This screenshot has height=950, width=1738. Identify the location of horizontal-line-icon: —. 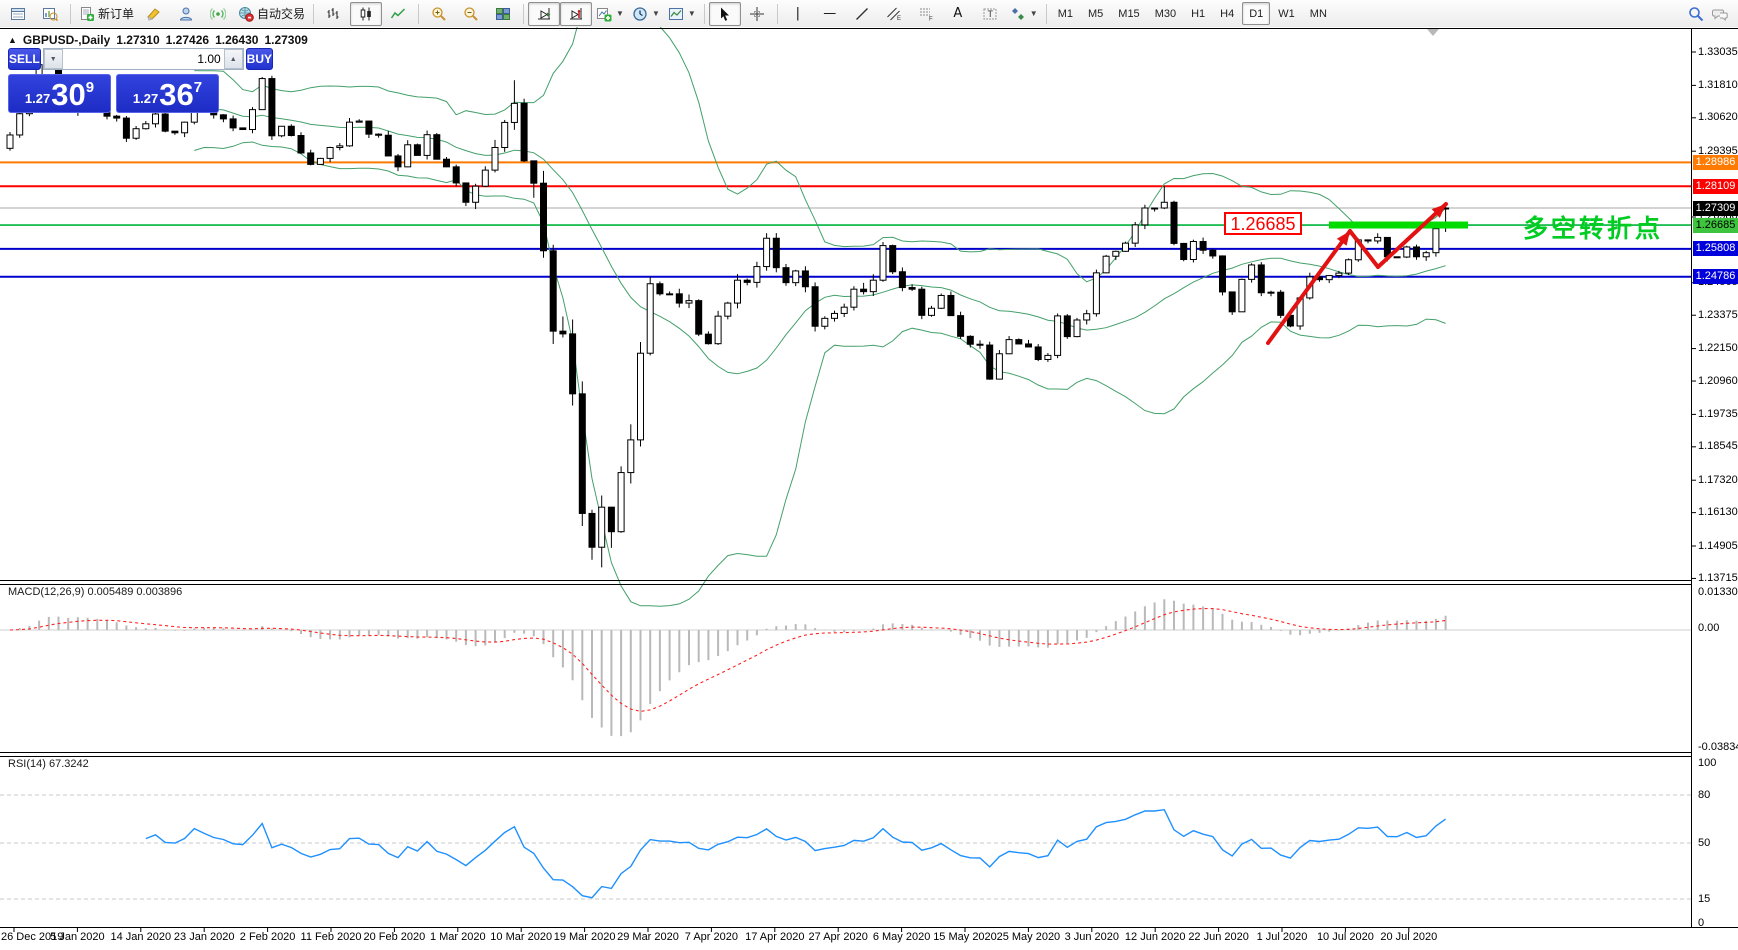
(830, 13).